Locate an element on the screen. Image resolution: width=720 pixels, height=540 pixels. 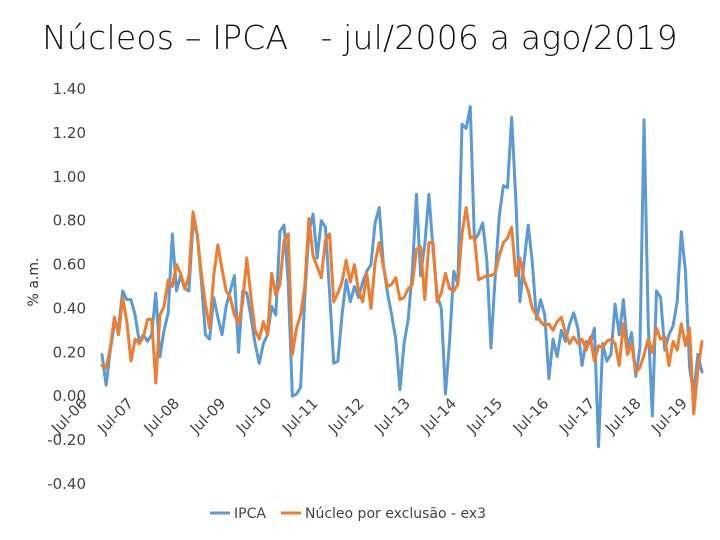
x-tick-label: Jul-15 is located at coordinates (485, 416).